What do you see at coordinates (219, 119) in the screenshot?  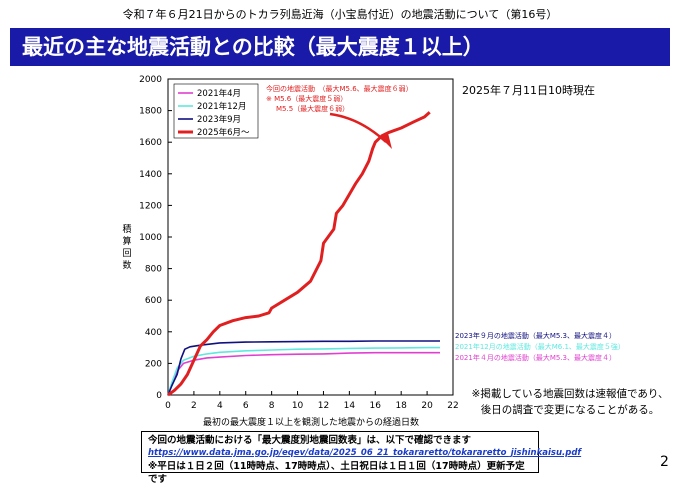 I see `legend-entry: 2023年9月` at bounding box center [219, 119].